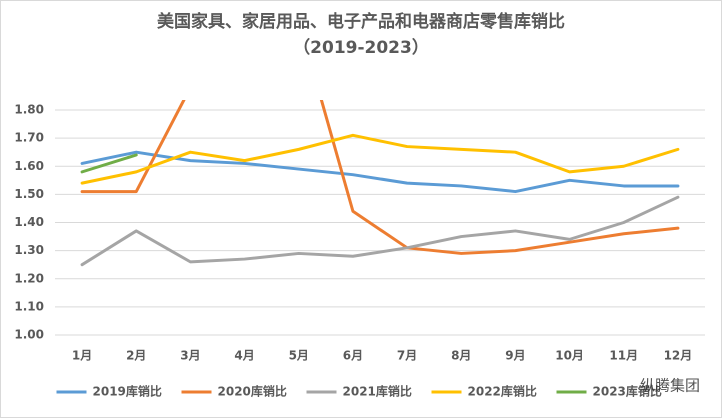  I want to click on y-tick-label: 1.50, so click(29, 194).